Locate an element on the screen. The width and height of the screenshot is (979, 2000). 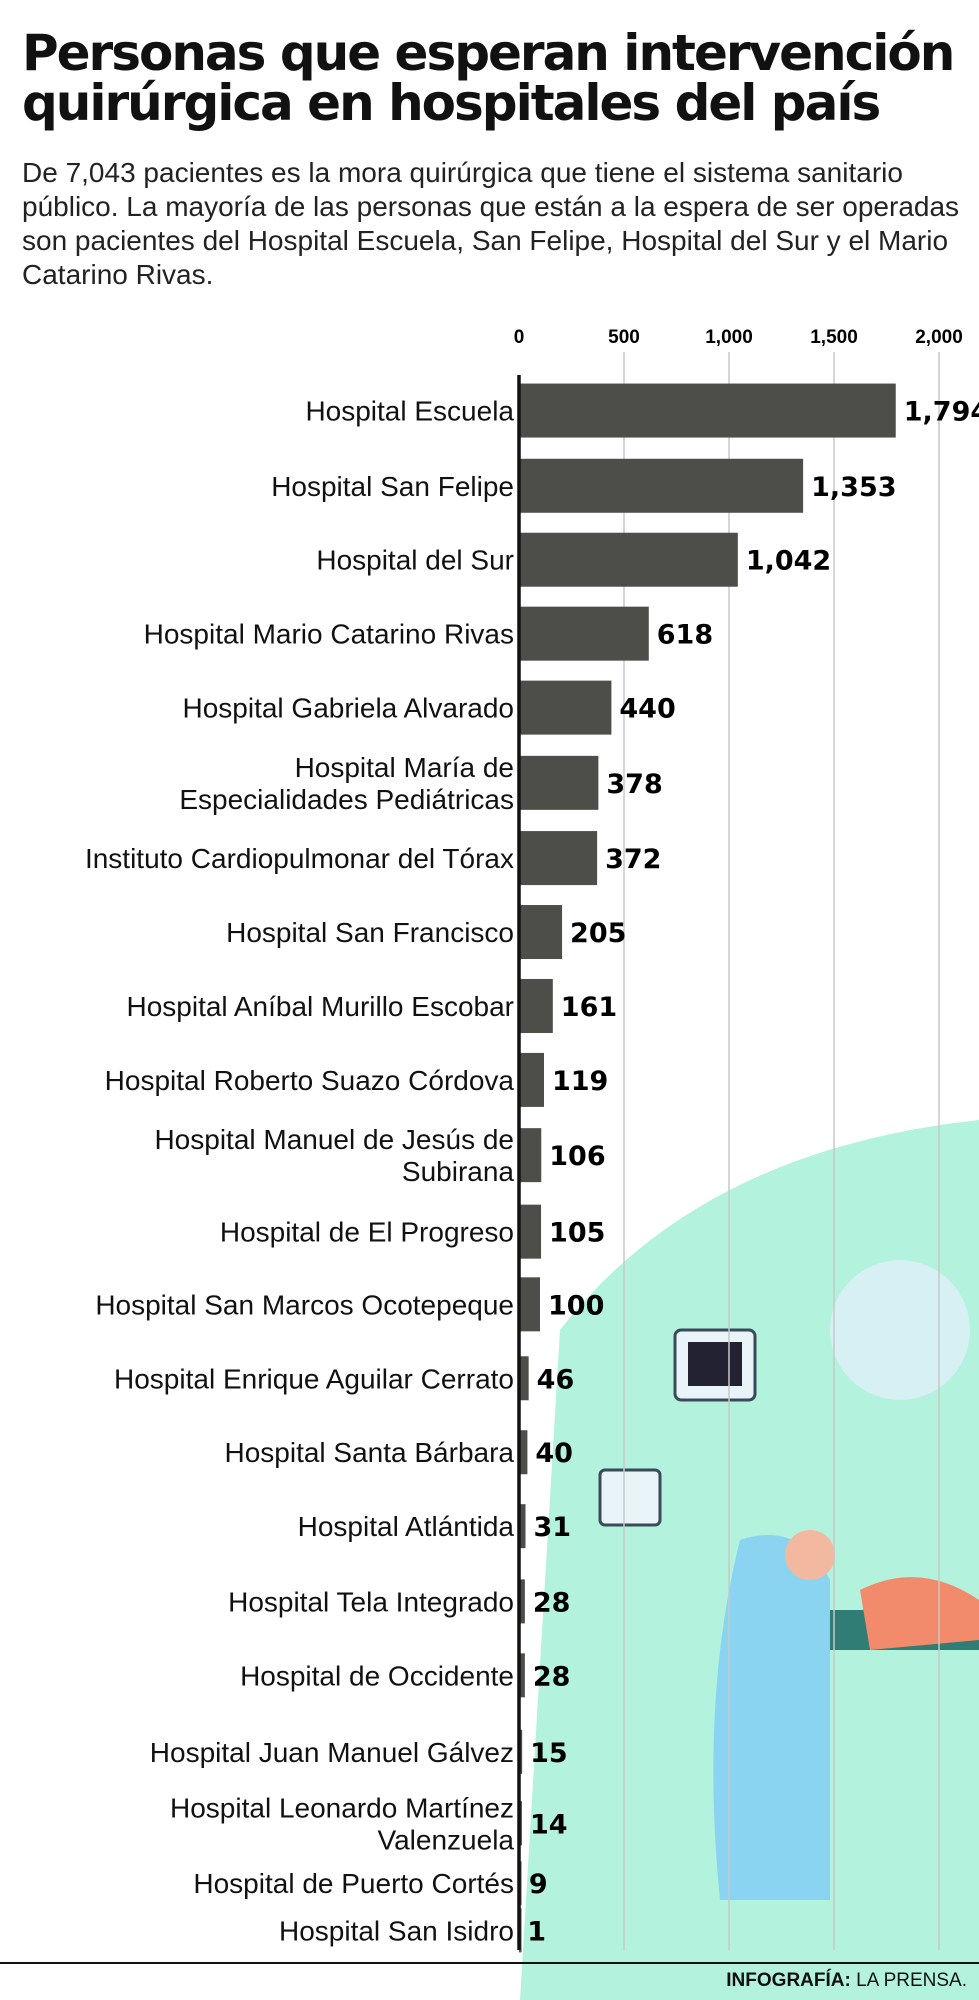
category-label: Hospital Manuel de Jesús de is located at coordinates (334, 1139).